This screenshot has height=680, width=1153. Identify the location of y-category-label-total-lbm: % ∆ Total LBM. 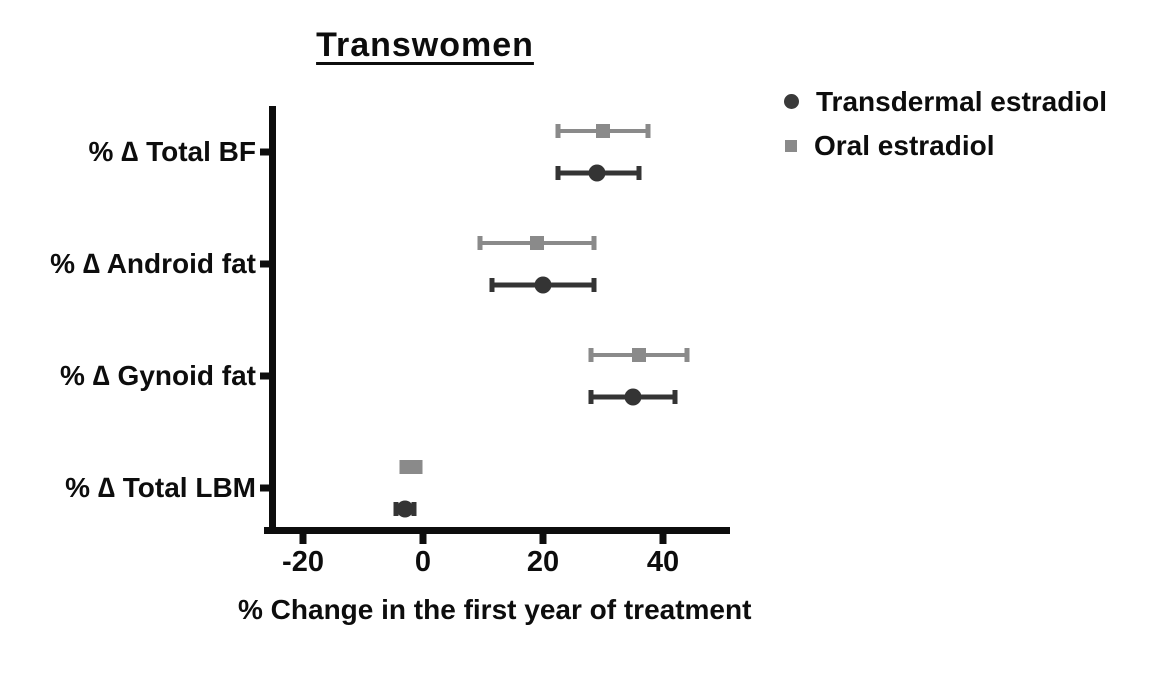
(160, 487).